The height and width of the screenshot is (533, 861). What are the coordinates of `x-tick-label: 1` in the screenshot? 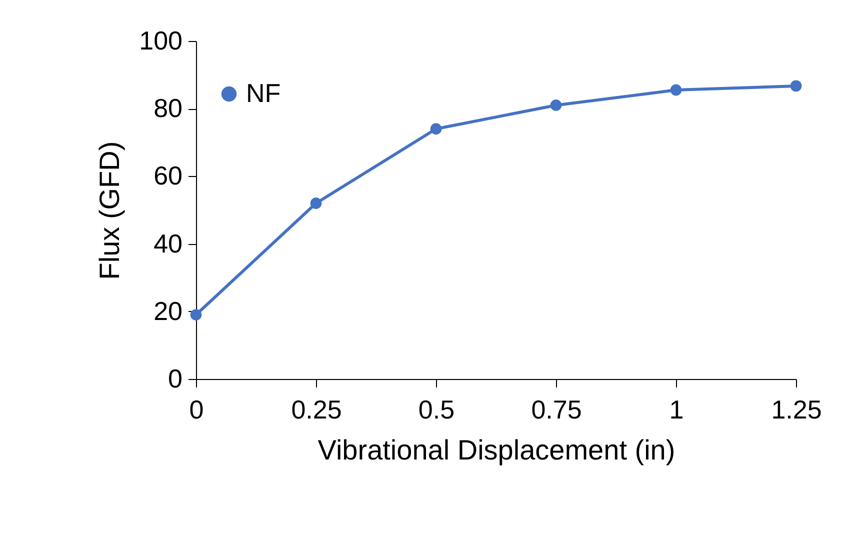 It's located at (676, 409).